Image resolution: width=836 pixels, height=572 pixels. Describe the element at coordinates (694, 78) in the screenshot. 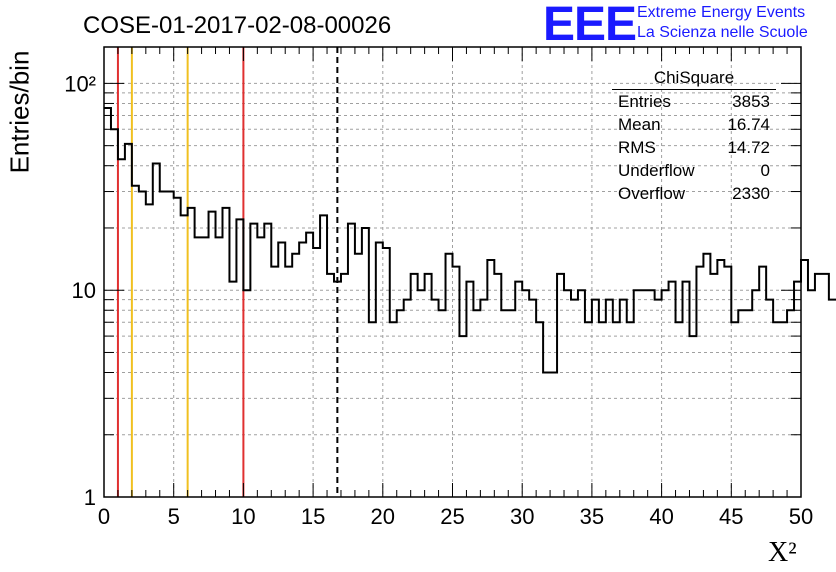

I see `stats-title: ChiSquare` at that location.